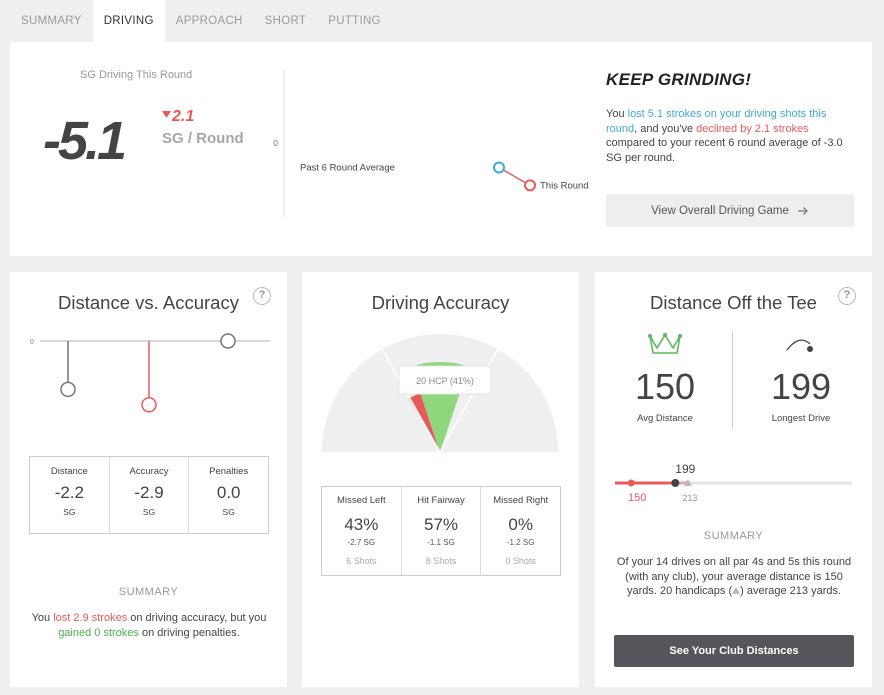 This screenshot has width=884, height=695. I want to click on view-overall-driving-button: View Overall Driving Game, so click(730, 210).